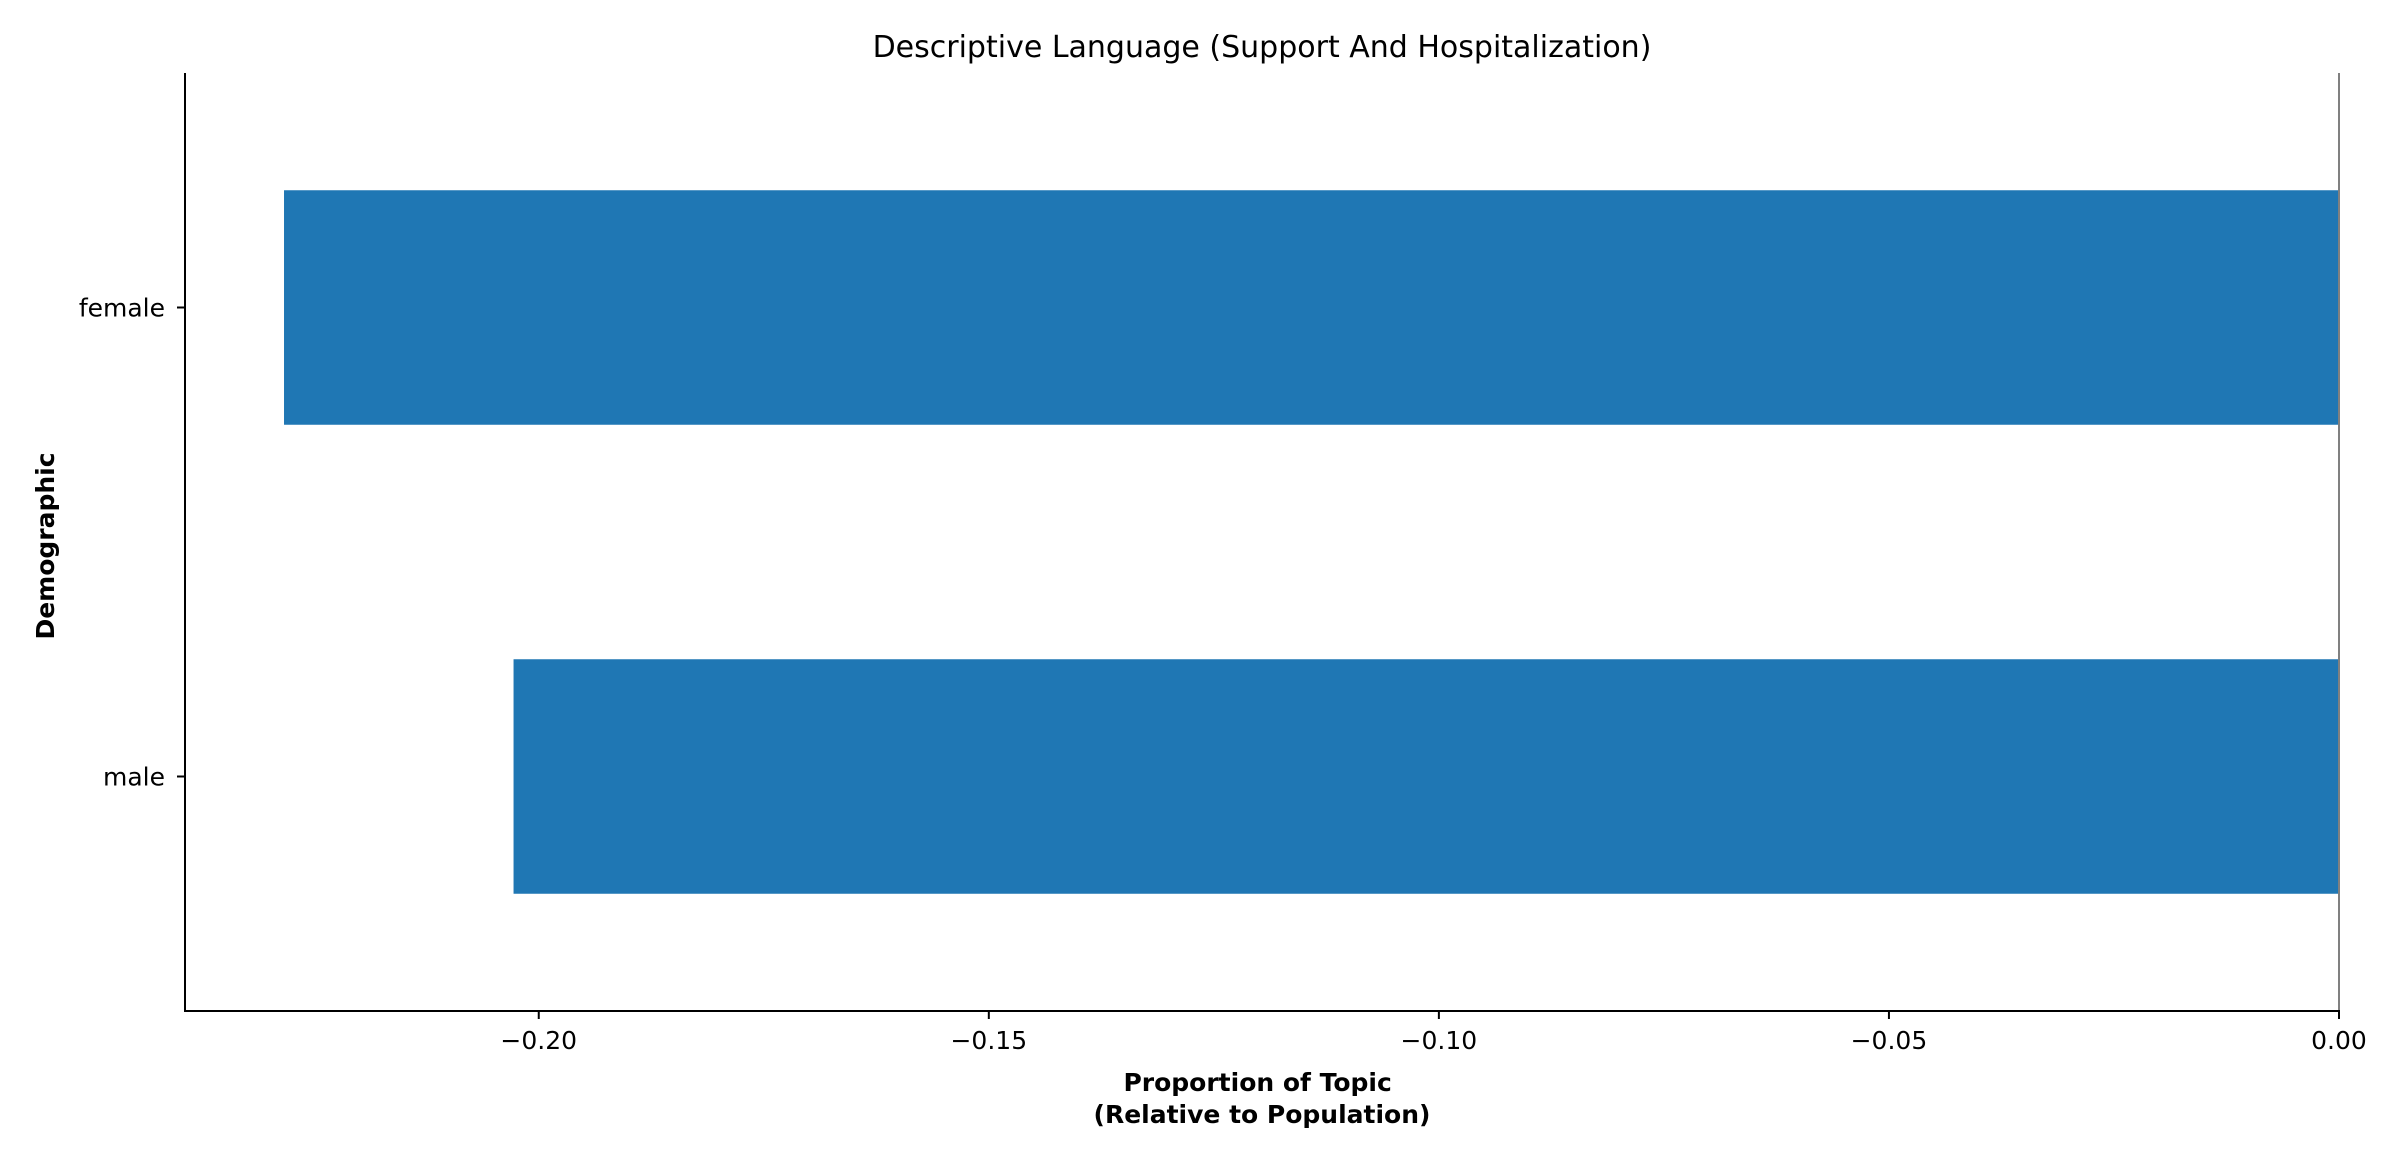  I want to click on x-tick-label: −0.15, so click(988, 1040).